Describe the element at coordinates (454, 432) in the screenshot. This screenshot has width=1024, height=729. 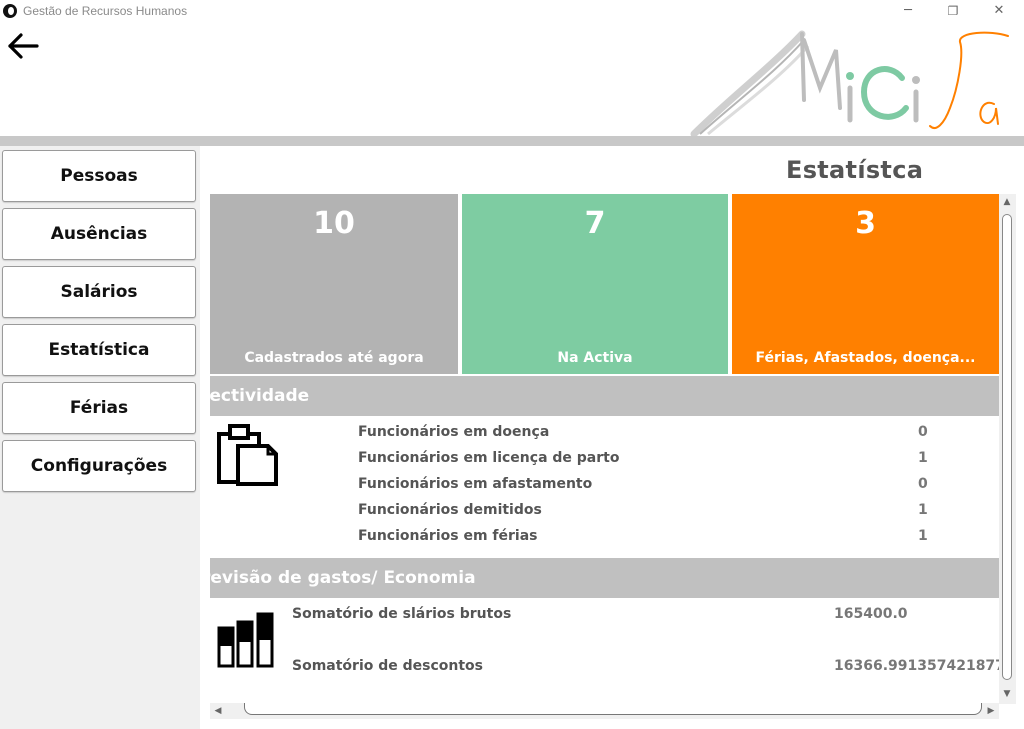
I see `efetividade-label-doenca: Funcionários em doença` at that location.